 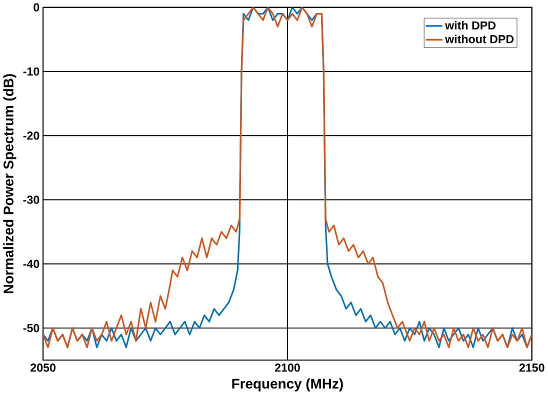 I want to click on x-tick-label: 2100, so click(x=287, y=368).